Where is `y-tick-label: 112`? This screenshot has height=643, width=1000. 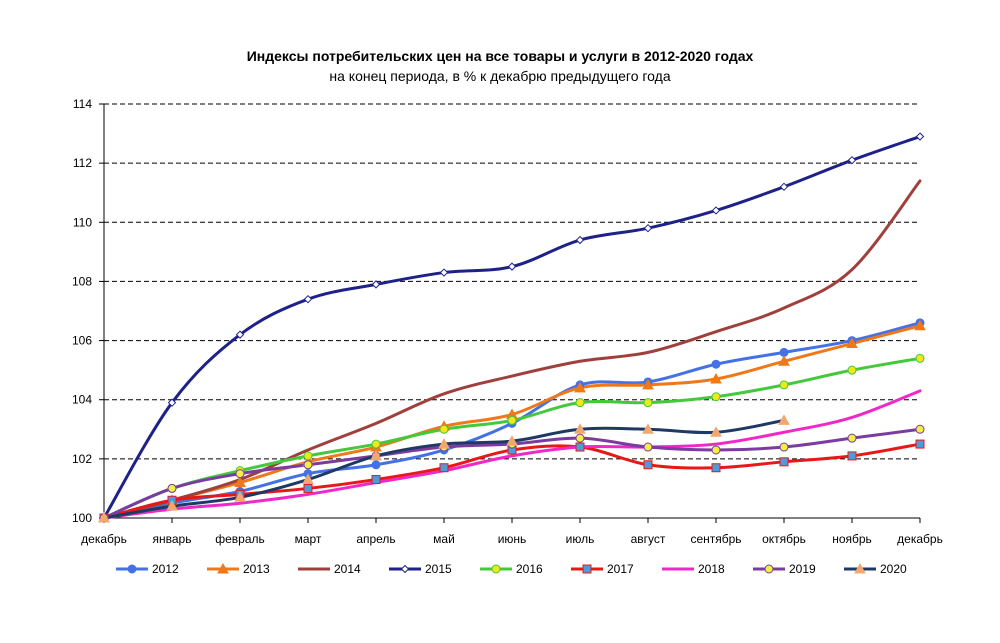
y-tick-label: 112 is located at coordinates (82, 163).